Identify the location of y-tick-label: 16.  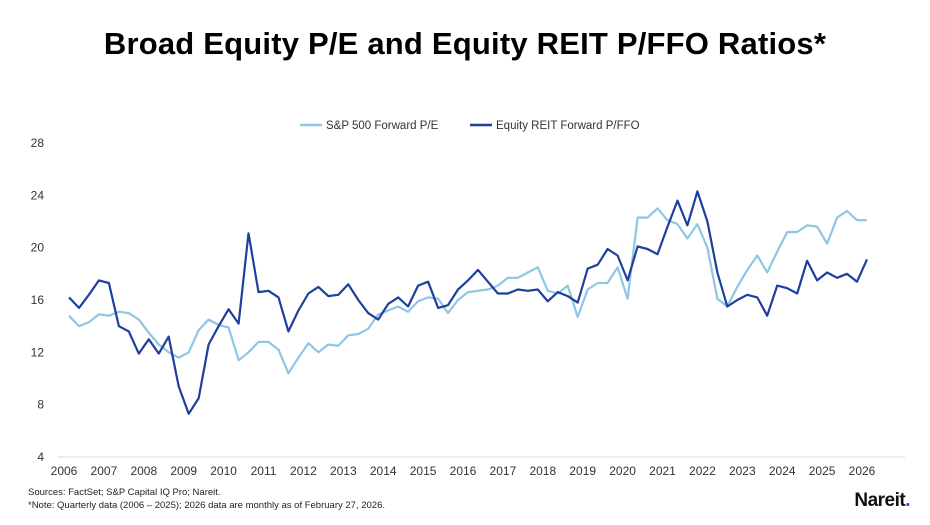
(38, 300).